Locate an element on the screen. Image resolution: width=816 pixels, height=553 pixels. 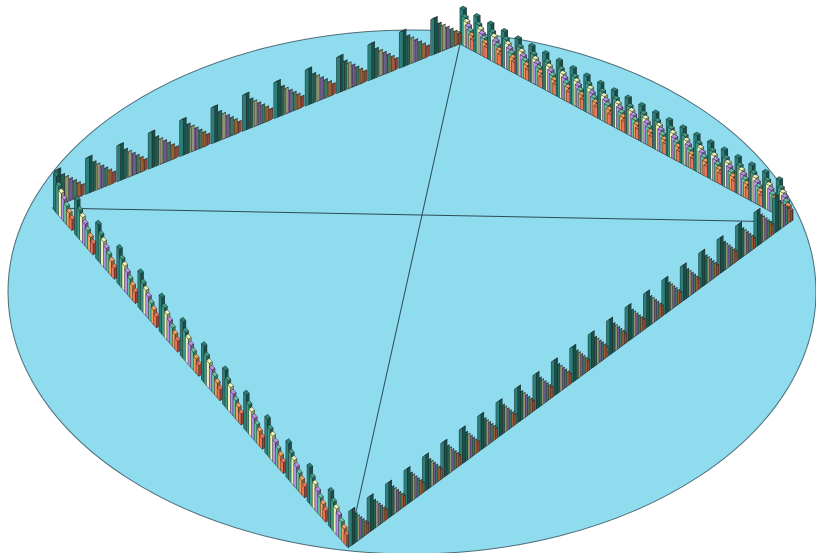
bar-g54-s0-side is located at coordinates (666, 295).